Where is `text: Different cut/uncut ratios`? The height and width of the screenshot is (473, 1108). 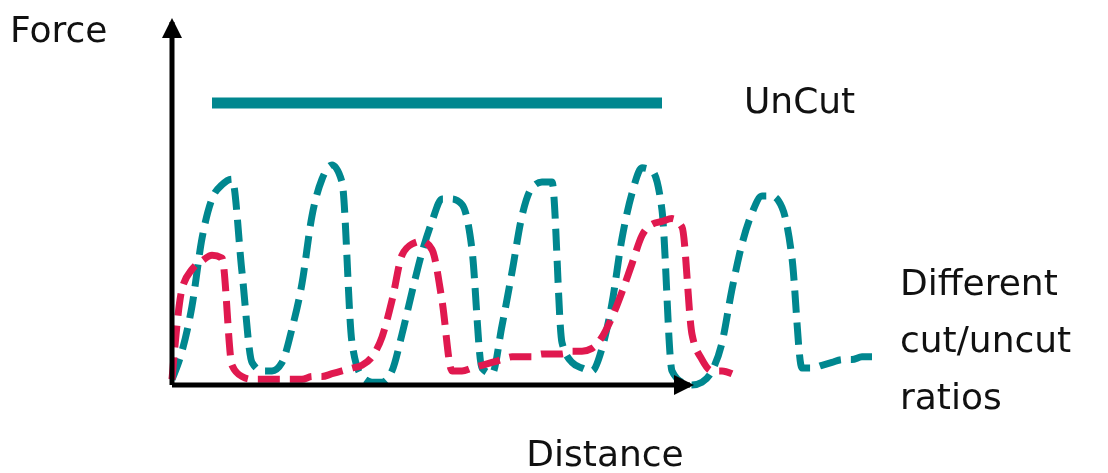
text: Different cut/uncut ratios is located at coordinates (986, 339).